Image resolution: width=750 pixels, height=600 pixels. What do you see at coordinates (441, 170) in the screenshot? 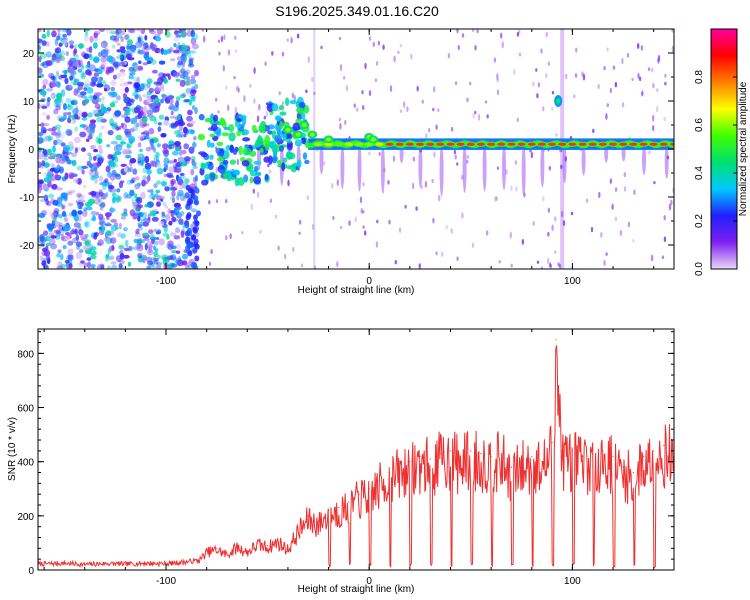
I see `spectrogram-vertical-streak` at bounding box center [441, 170].